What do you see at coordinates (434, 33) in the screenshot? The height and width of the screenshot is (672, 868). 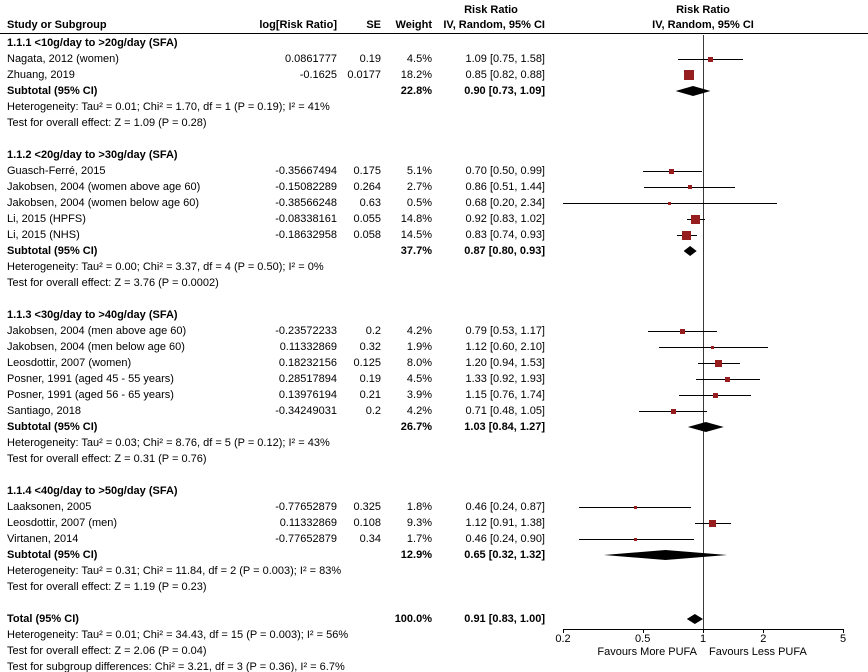 I see `header-divider` at bounding box center [434, 33].